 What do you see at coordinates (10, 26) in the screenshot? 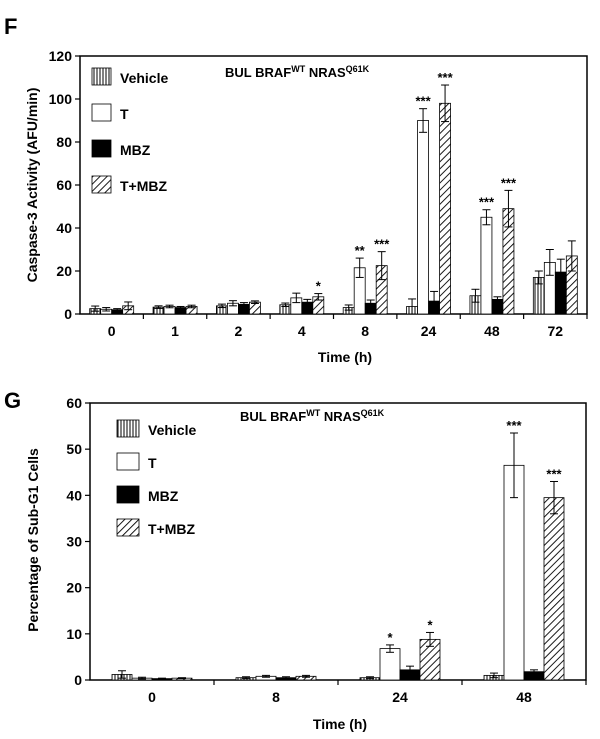
I see `panel-letter-f: F` at bounding box center [10, 26].